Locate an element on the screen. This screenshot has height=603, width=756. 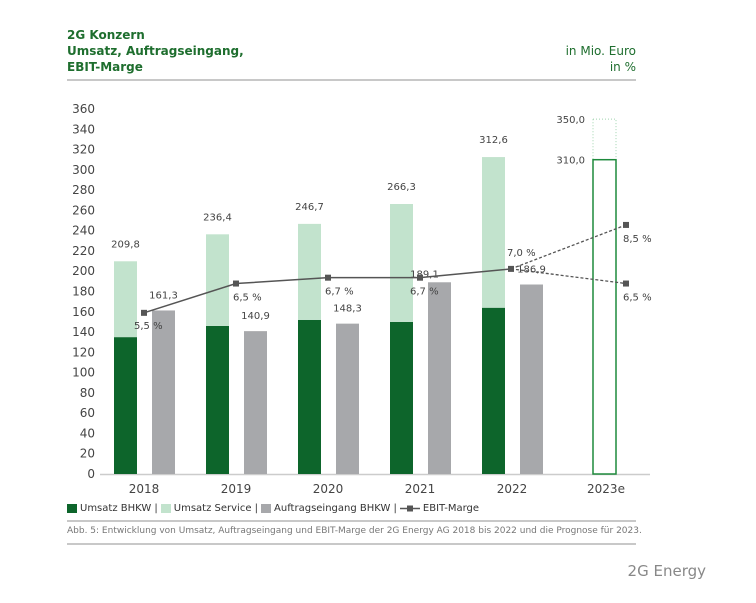
title-line: Umsatz, Auftragseingang, is located at coordinates (155, 51).